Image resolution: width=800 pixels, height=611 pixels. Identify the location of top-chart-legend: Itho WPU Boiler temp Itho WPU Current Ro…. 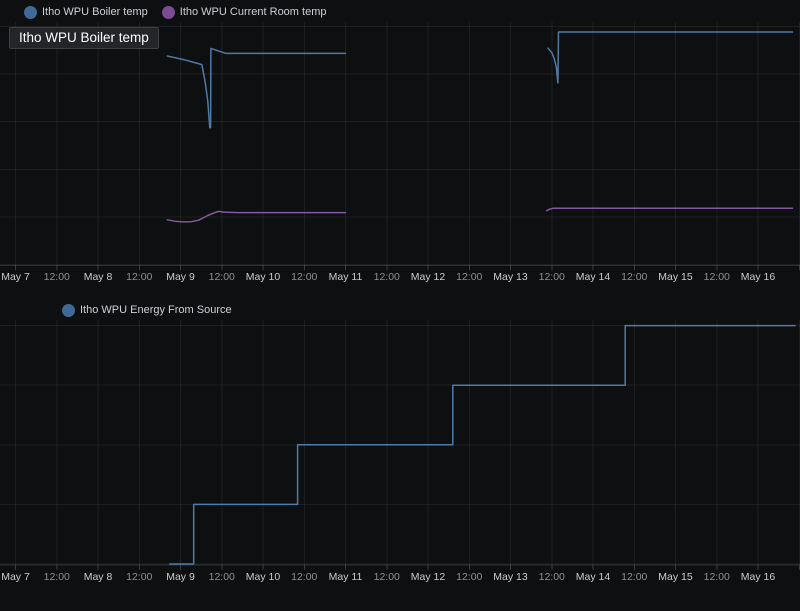
(175, 12).